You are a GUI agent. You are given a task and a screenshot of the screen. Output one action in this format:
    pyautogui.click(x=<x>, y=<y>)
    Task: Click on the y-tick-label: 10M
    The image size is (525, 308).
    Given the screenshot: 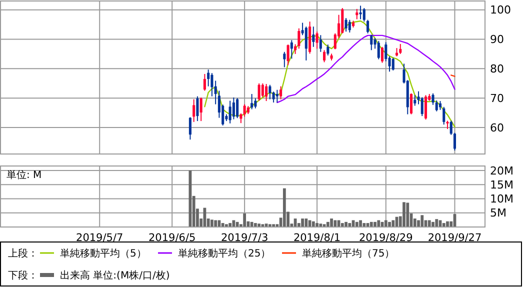 What is the action you would take?
    pyautogui.click(x=502, y=199)
    